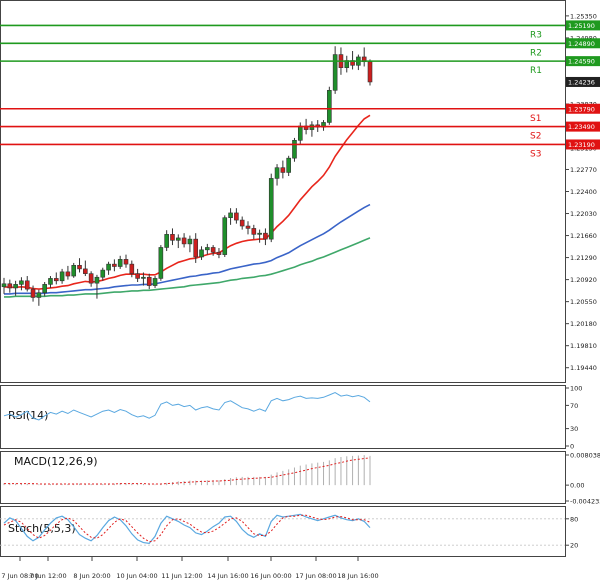  What do you see at coordinates (357, 576) in the screenshot?
I see `x-tick-label: 18 Jun 16:00` at bounding box center [357, 576].